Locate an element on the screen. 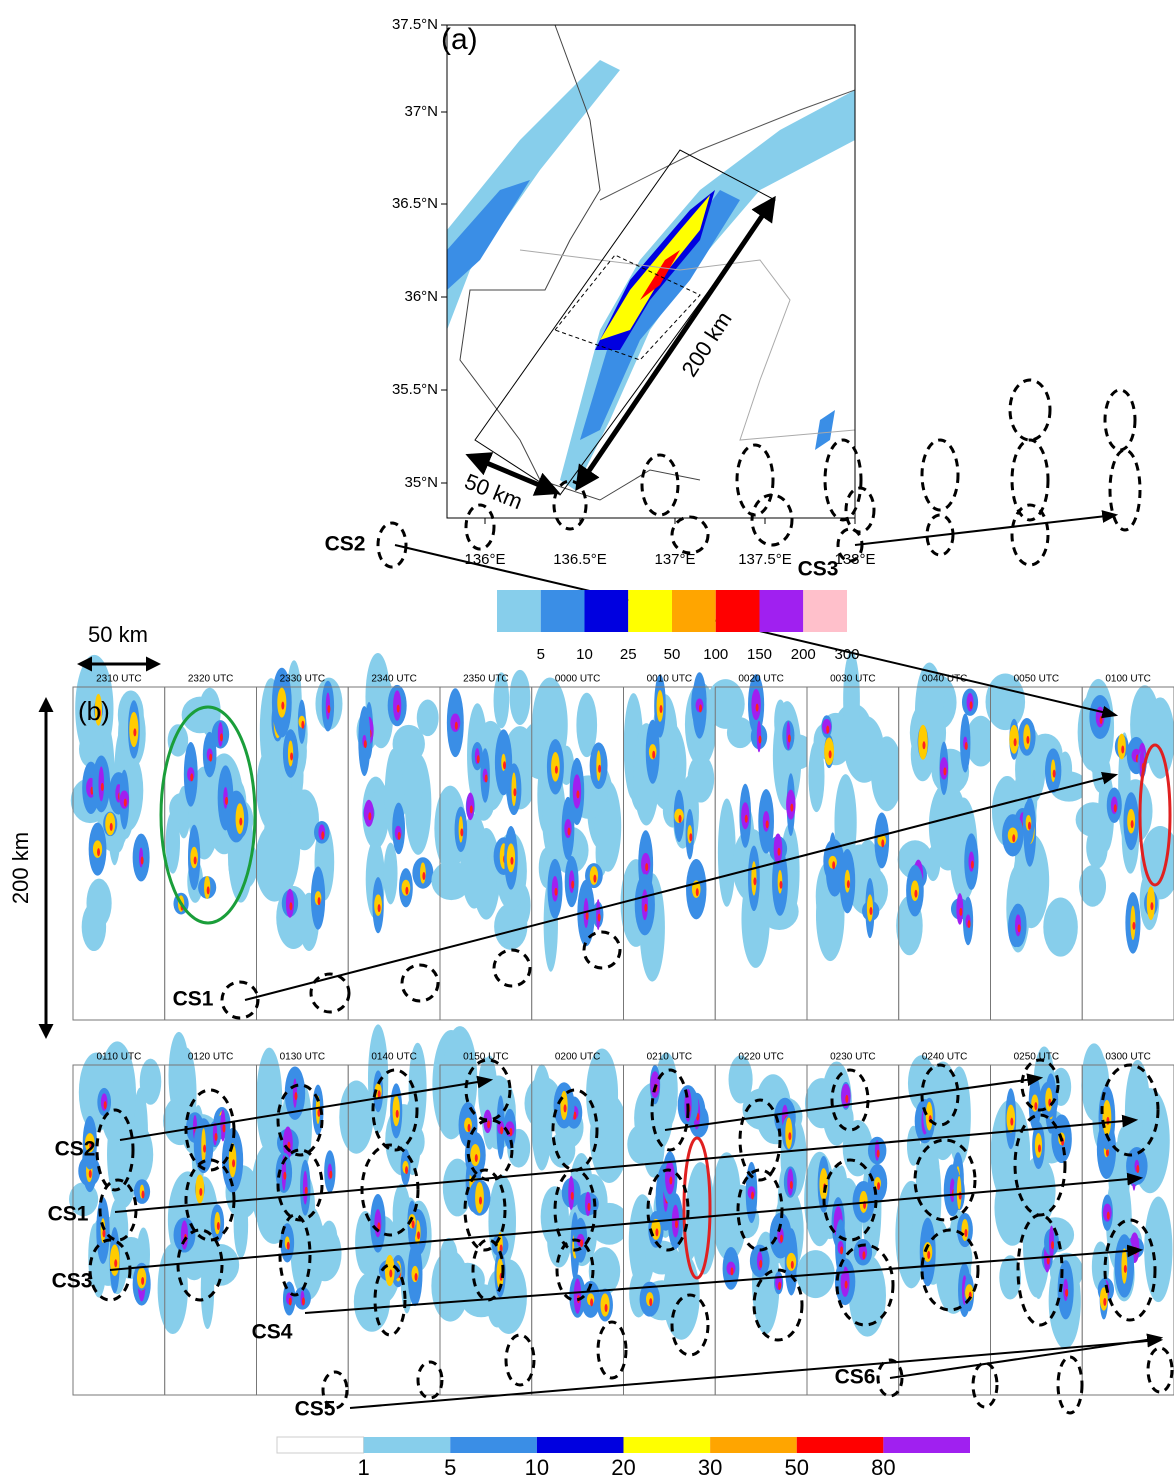  time-label: 0200 UTC is located at coordinates (578, 1057).